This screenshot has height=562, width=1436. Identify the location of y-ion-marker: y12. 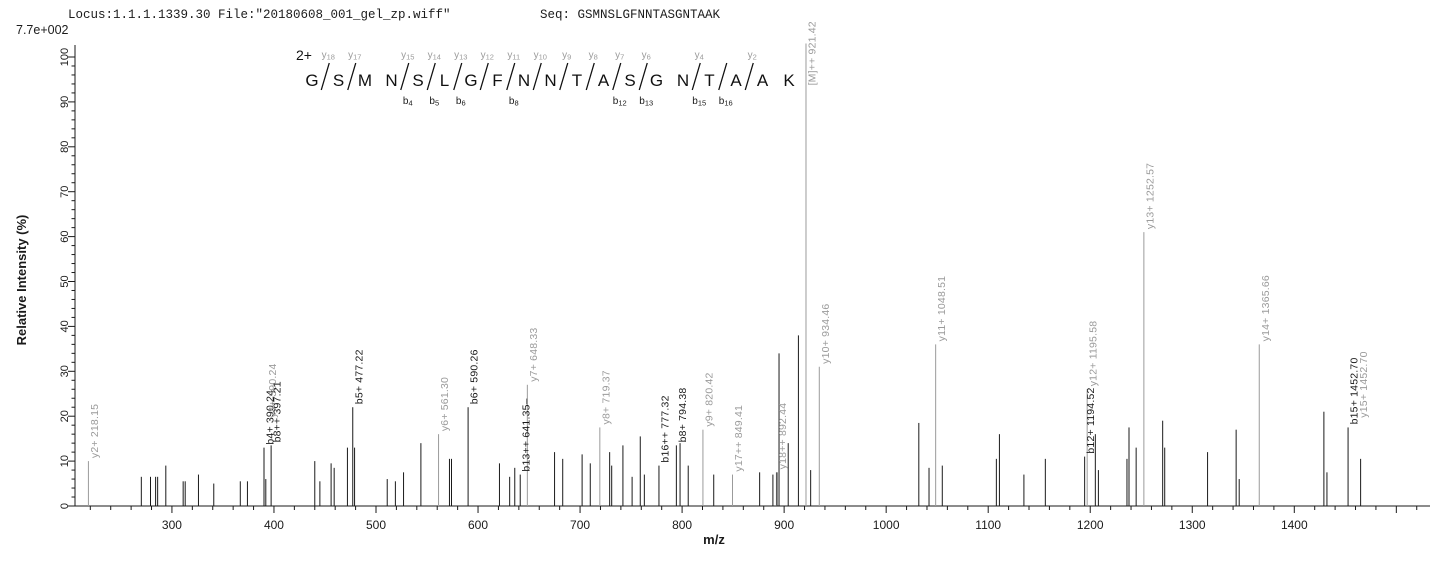
(487, 56).